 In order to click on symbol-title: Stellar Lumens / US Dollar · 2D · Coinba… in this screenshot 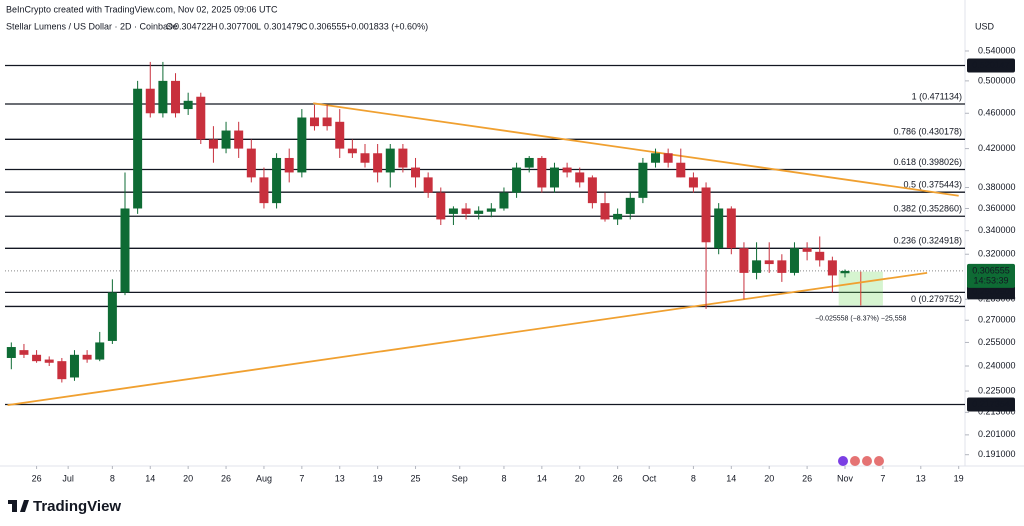, I will do `click(92, 26)`.